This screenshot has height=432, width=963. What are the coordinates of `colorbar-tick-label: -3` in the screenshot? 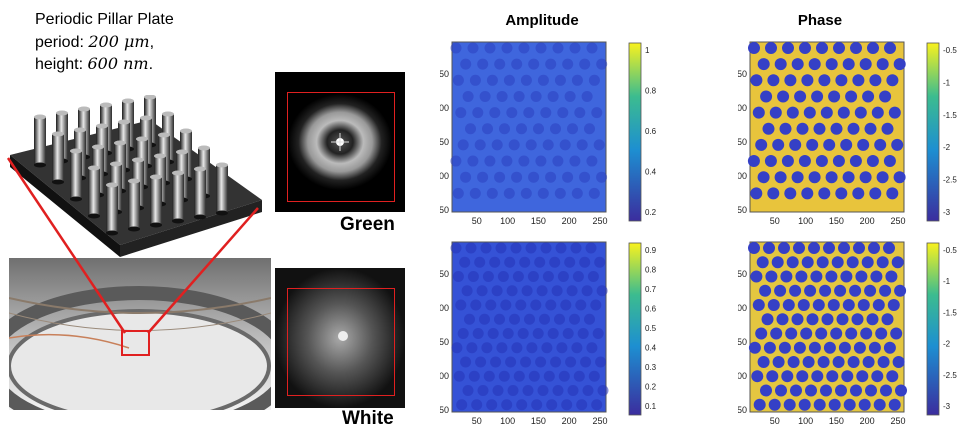 It's located at (947, 212).